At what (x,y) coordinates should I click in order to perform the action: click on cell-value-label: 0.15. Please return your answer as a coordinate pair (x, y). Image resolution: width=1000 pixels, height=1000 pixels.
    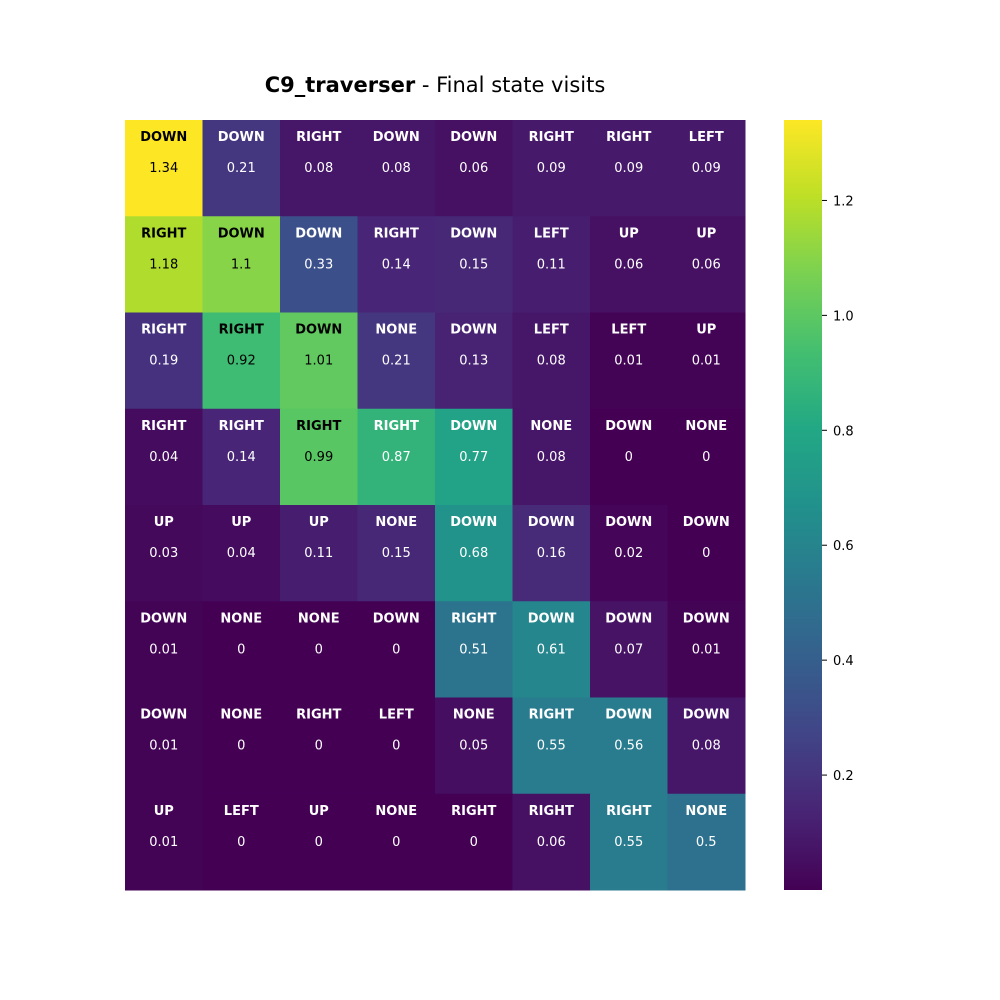
    Looking at the image, I should click on (473, 264).